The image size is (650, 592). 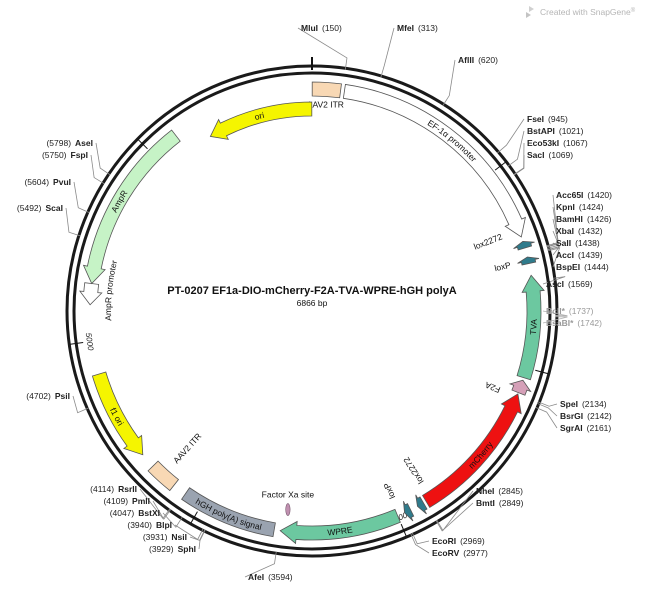 What do you see at coordinates (421, 504) in the screenshot?
I see `lox2272-2-shape` at bounding box center [421, 504].